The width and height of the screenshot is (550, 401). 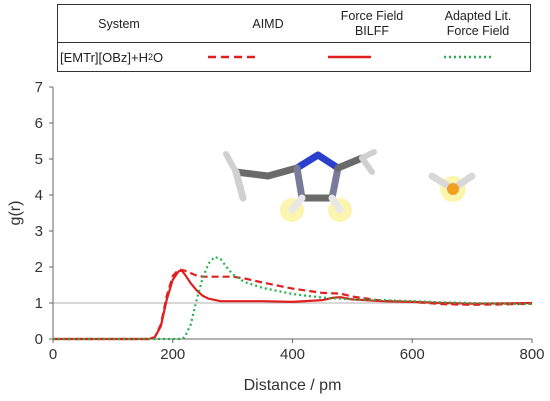 I want to click on header-aimd: AIMD, so click(x=268, y=23).